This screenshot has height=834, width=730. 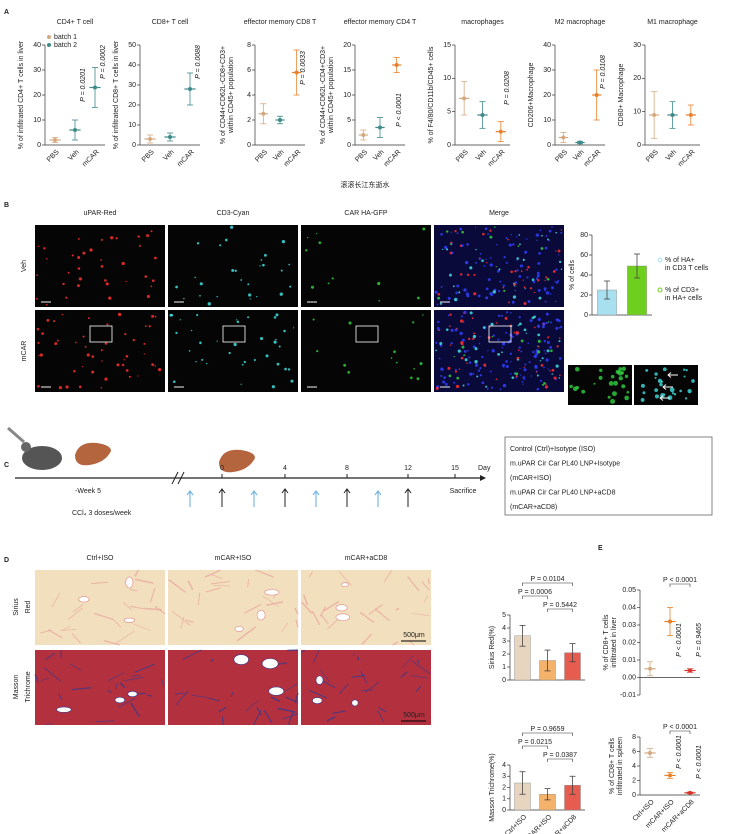 What do you see at coordinates (249, 95) in the screenshot?
I see `y-tick-label: 4` at bounding box center [249, 95].